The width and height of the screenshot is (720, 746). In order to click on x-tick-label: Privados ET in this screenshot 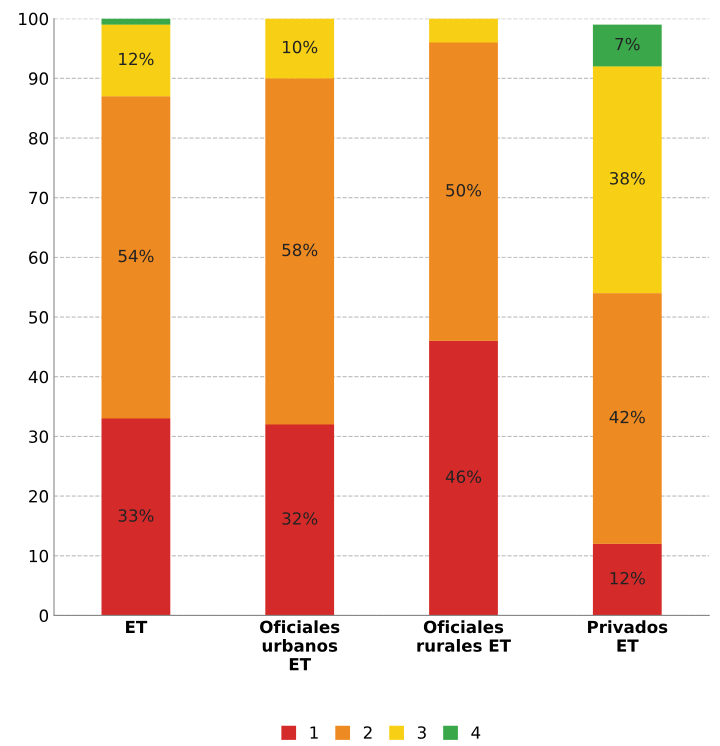, I will do `click(628, 636)`.